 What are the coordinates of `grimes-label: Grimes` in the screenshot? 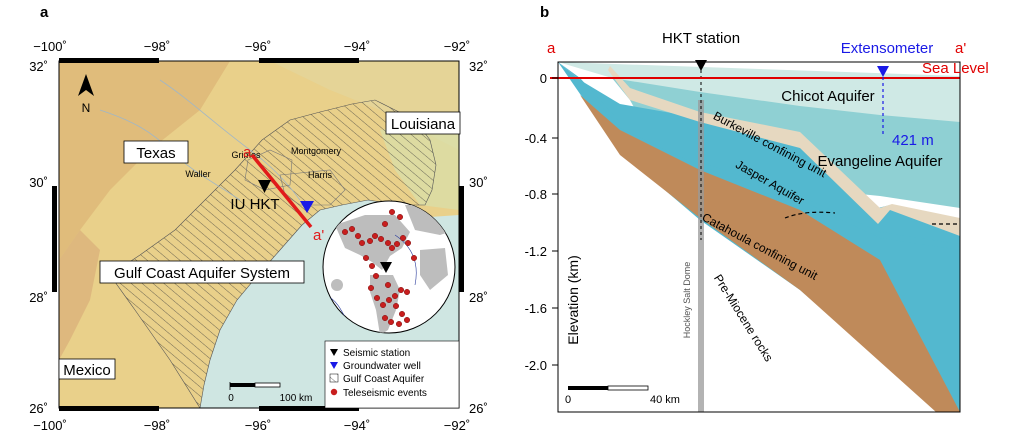 It's located at (246, 155).